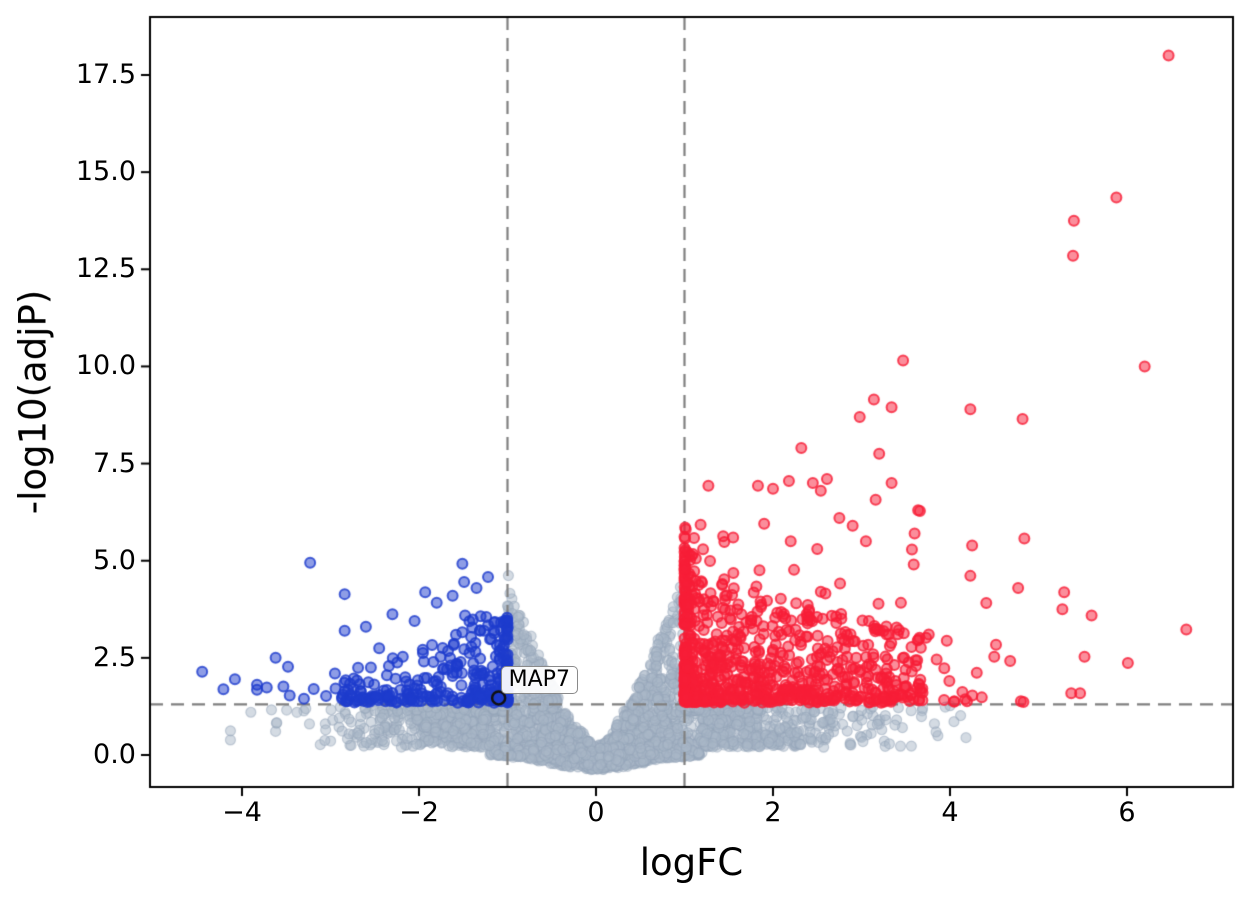 This screenshot has height=906, width=1255. I want to click on y-tick-label-5: 5.0, so click(114, 560).